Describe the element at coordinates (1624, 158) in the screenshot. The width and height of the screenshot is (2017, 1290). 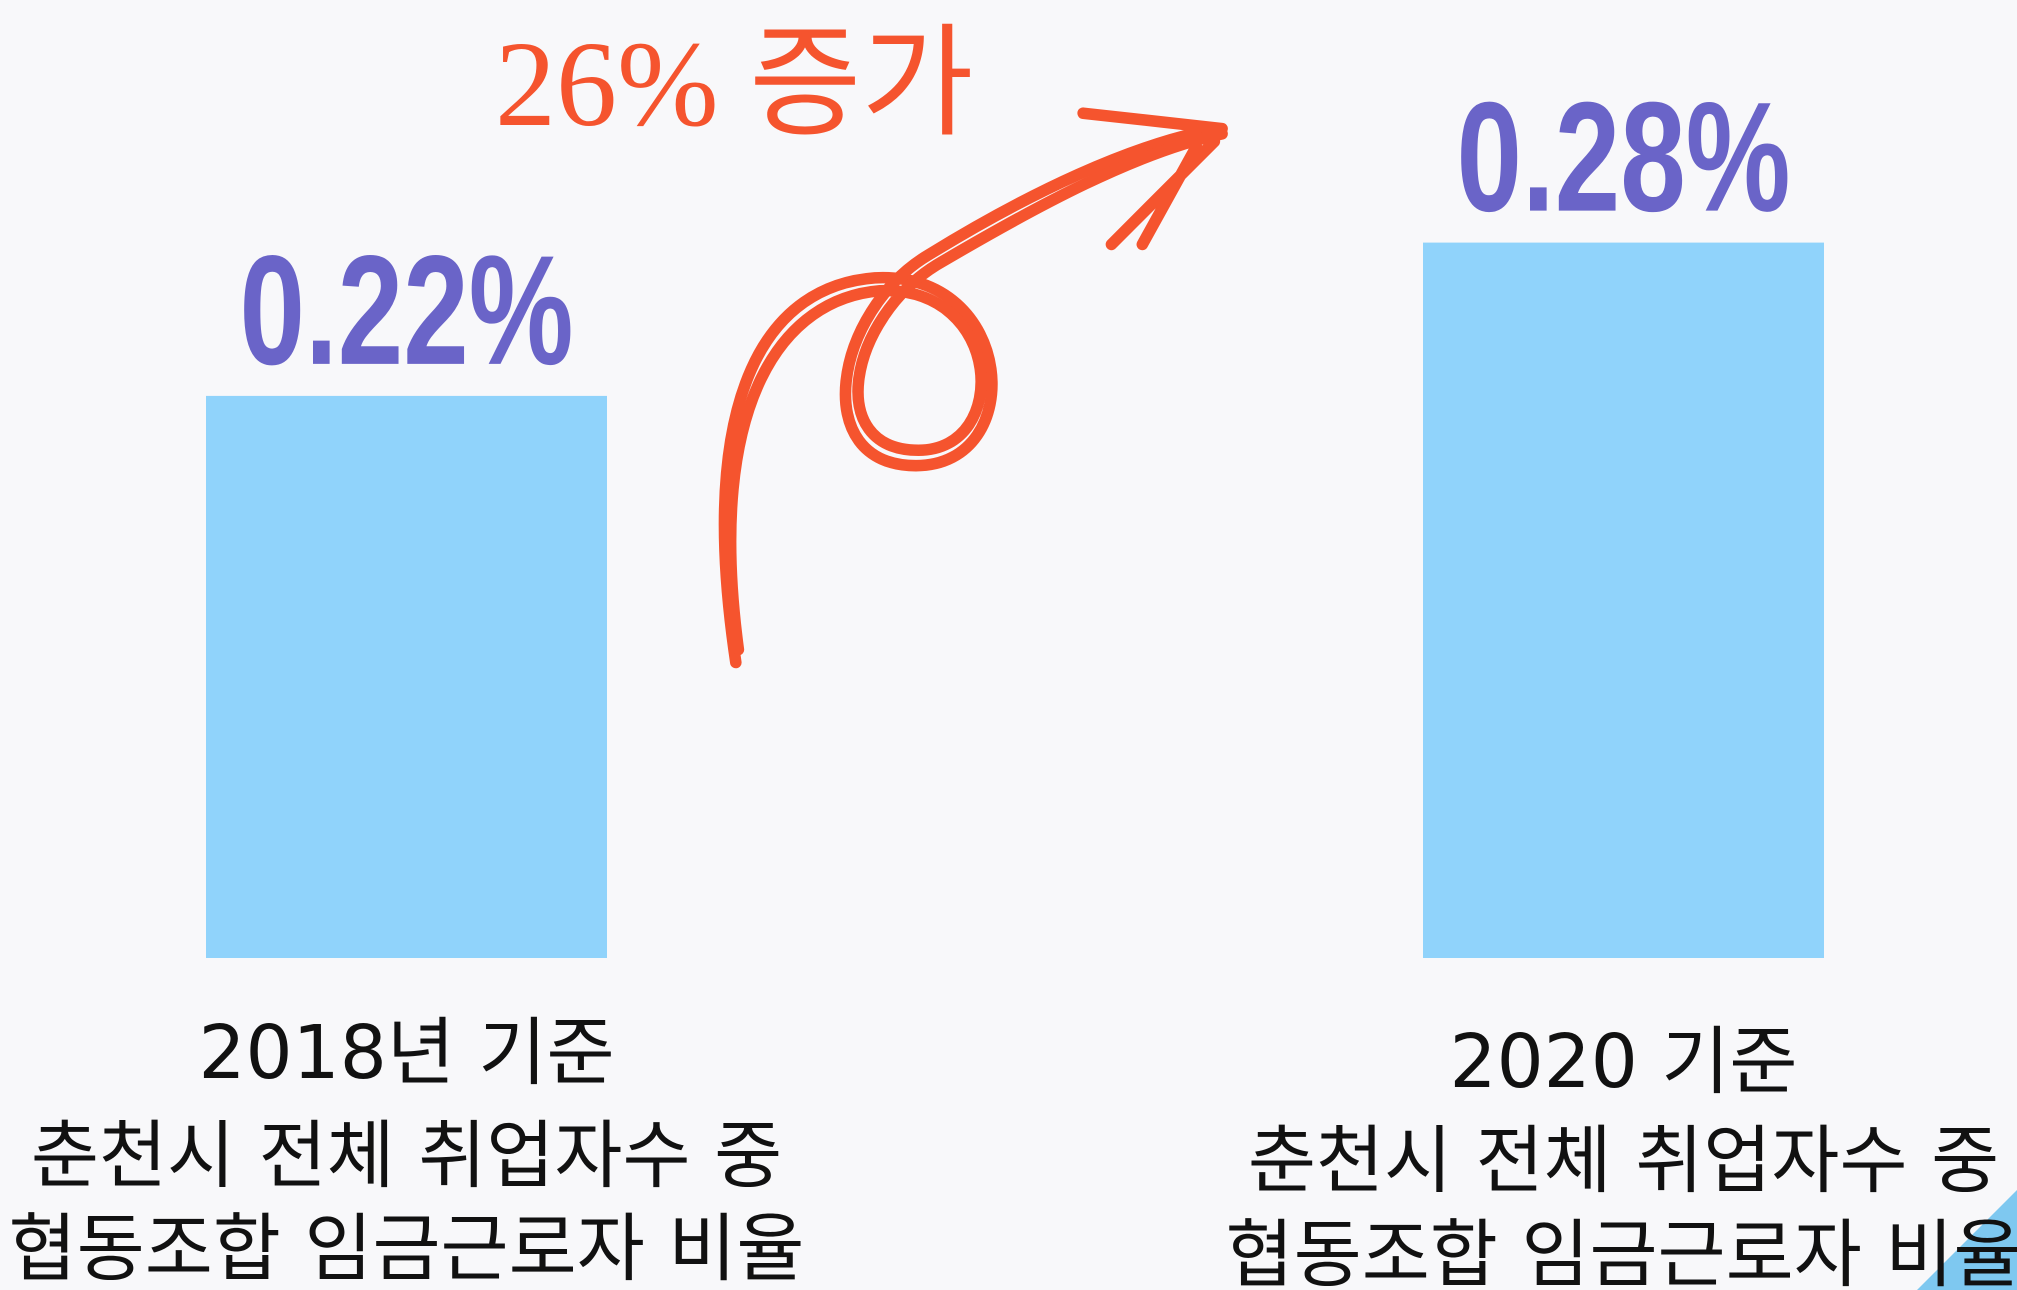
I see `value-label: 0.28%` at that location.